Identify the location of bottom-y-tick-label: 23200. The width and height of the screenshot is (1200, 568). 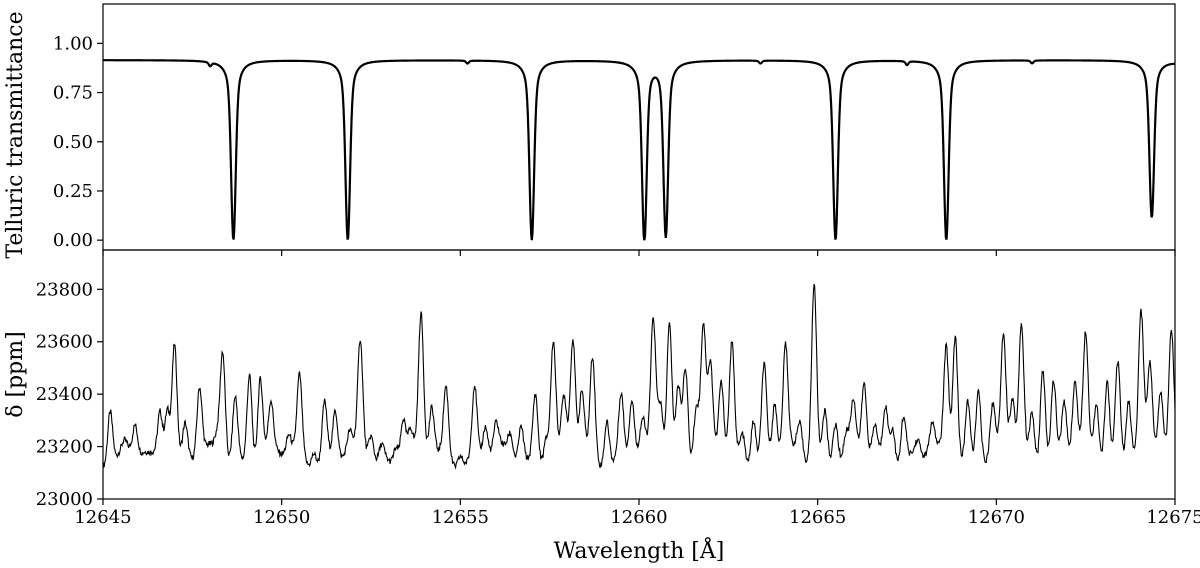
(64, 447).